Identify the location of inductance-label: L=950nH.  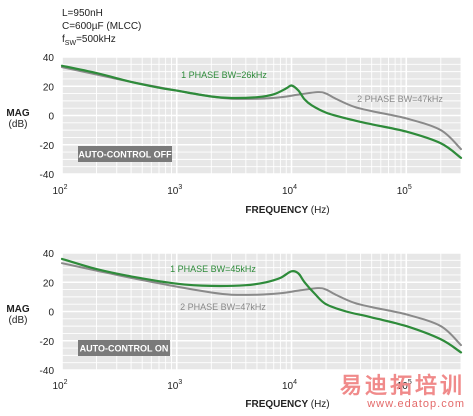
(82, 13).